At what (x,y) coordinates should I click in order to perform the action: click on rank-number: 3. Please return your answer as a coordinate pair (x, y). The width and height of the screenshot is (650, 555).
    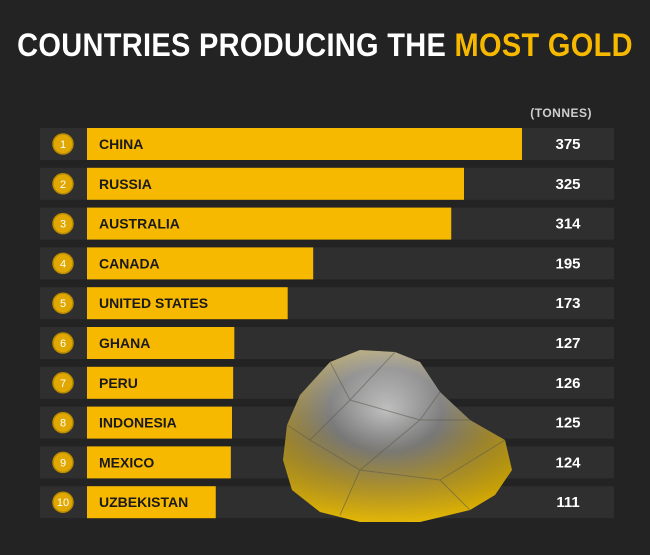
    Looking at the image, I should click on (63, 225).